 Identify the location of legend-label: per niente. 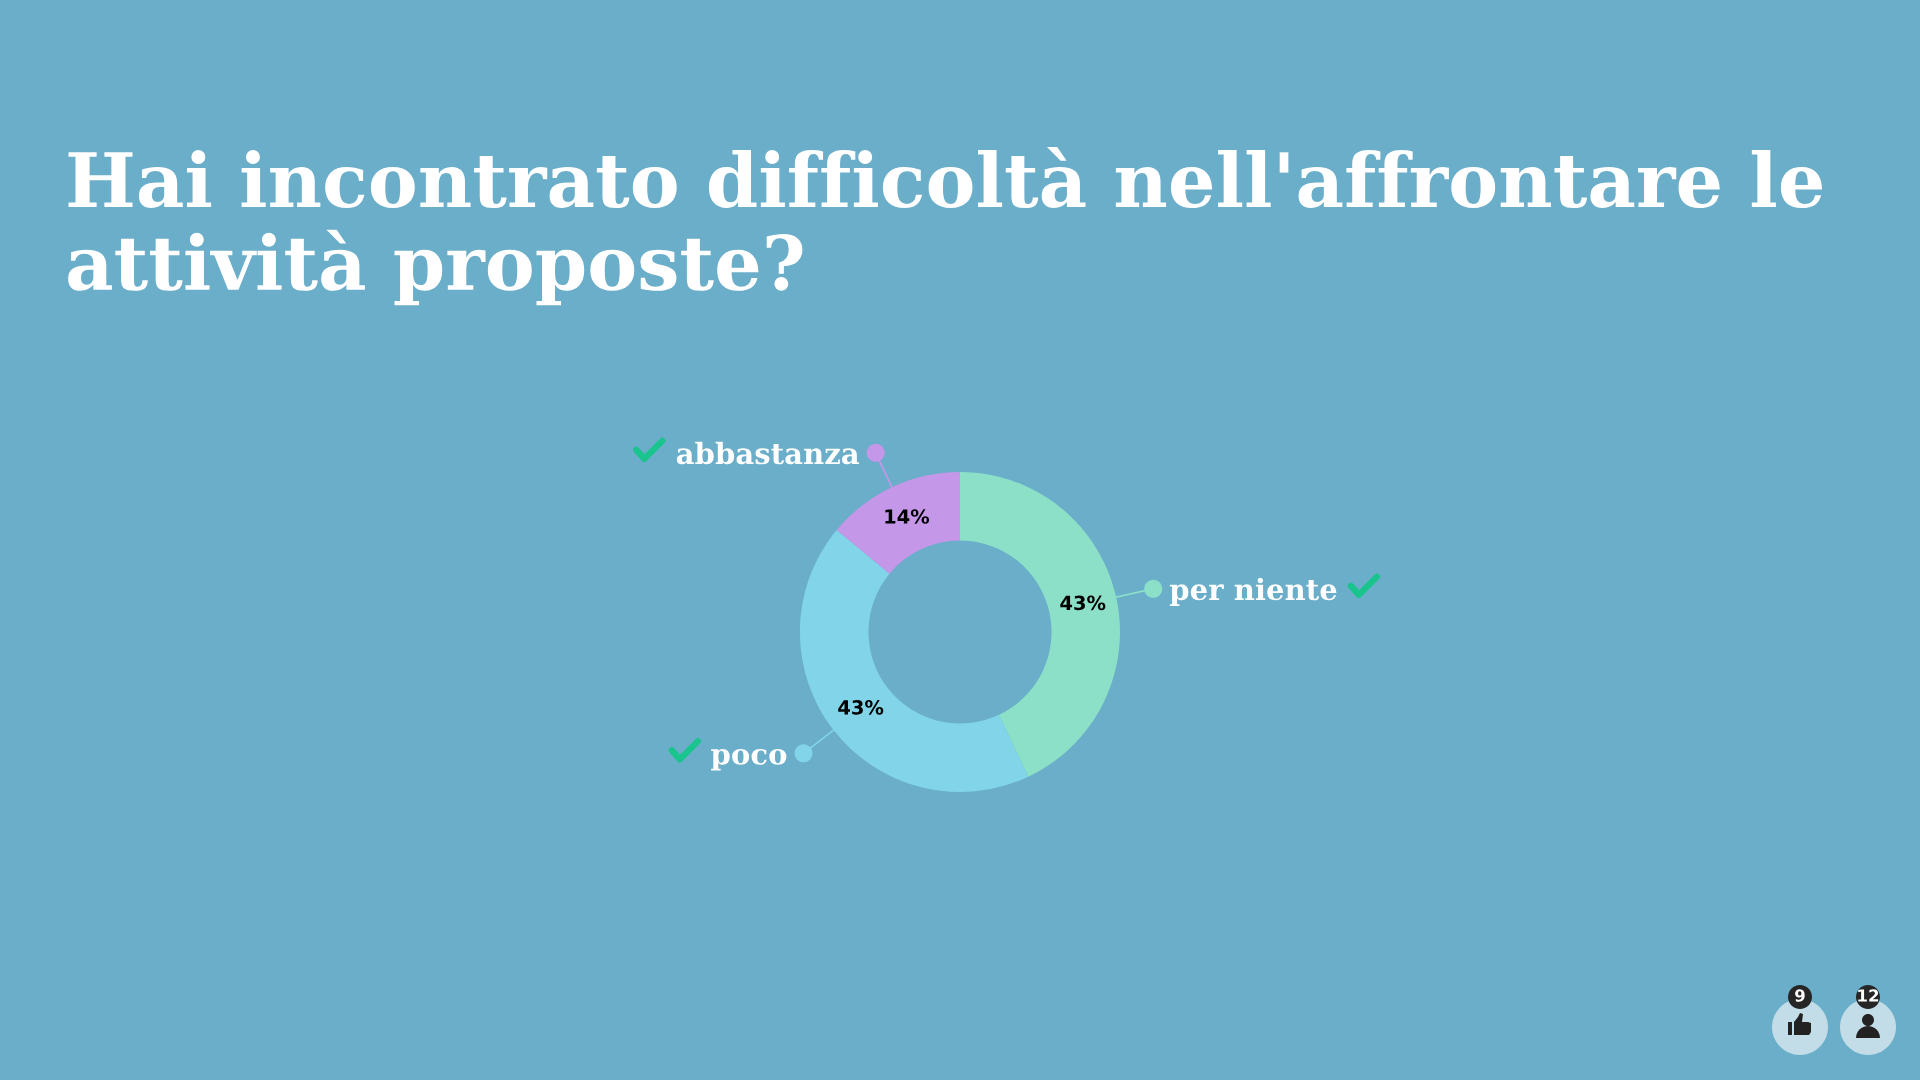
(1253, 591).